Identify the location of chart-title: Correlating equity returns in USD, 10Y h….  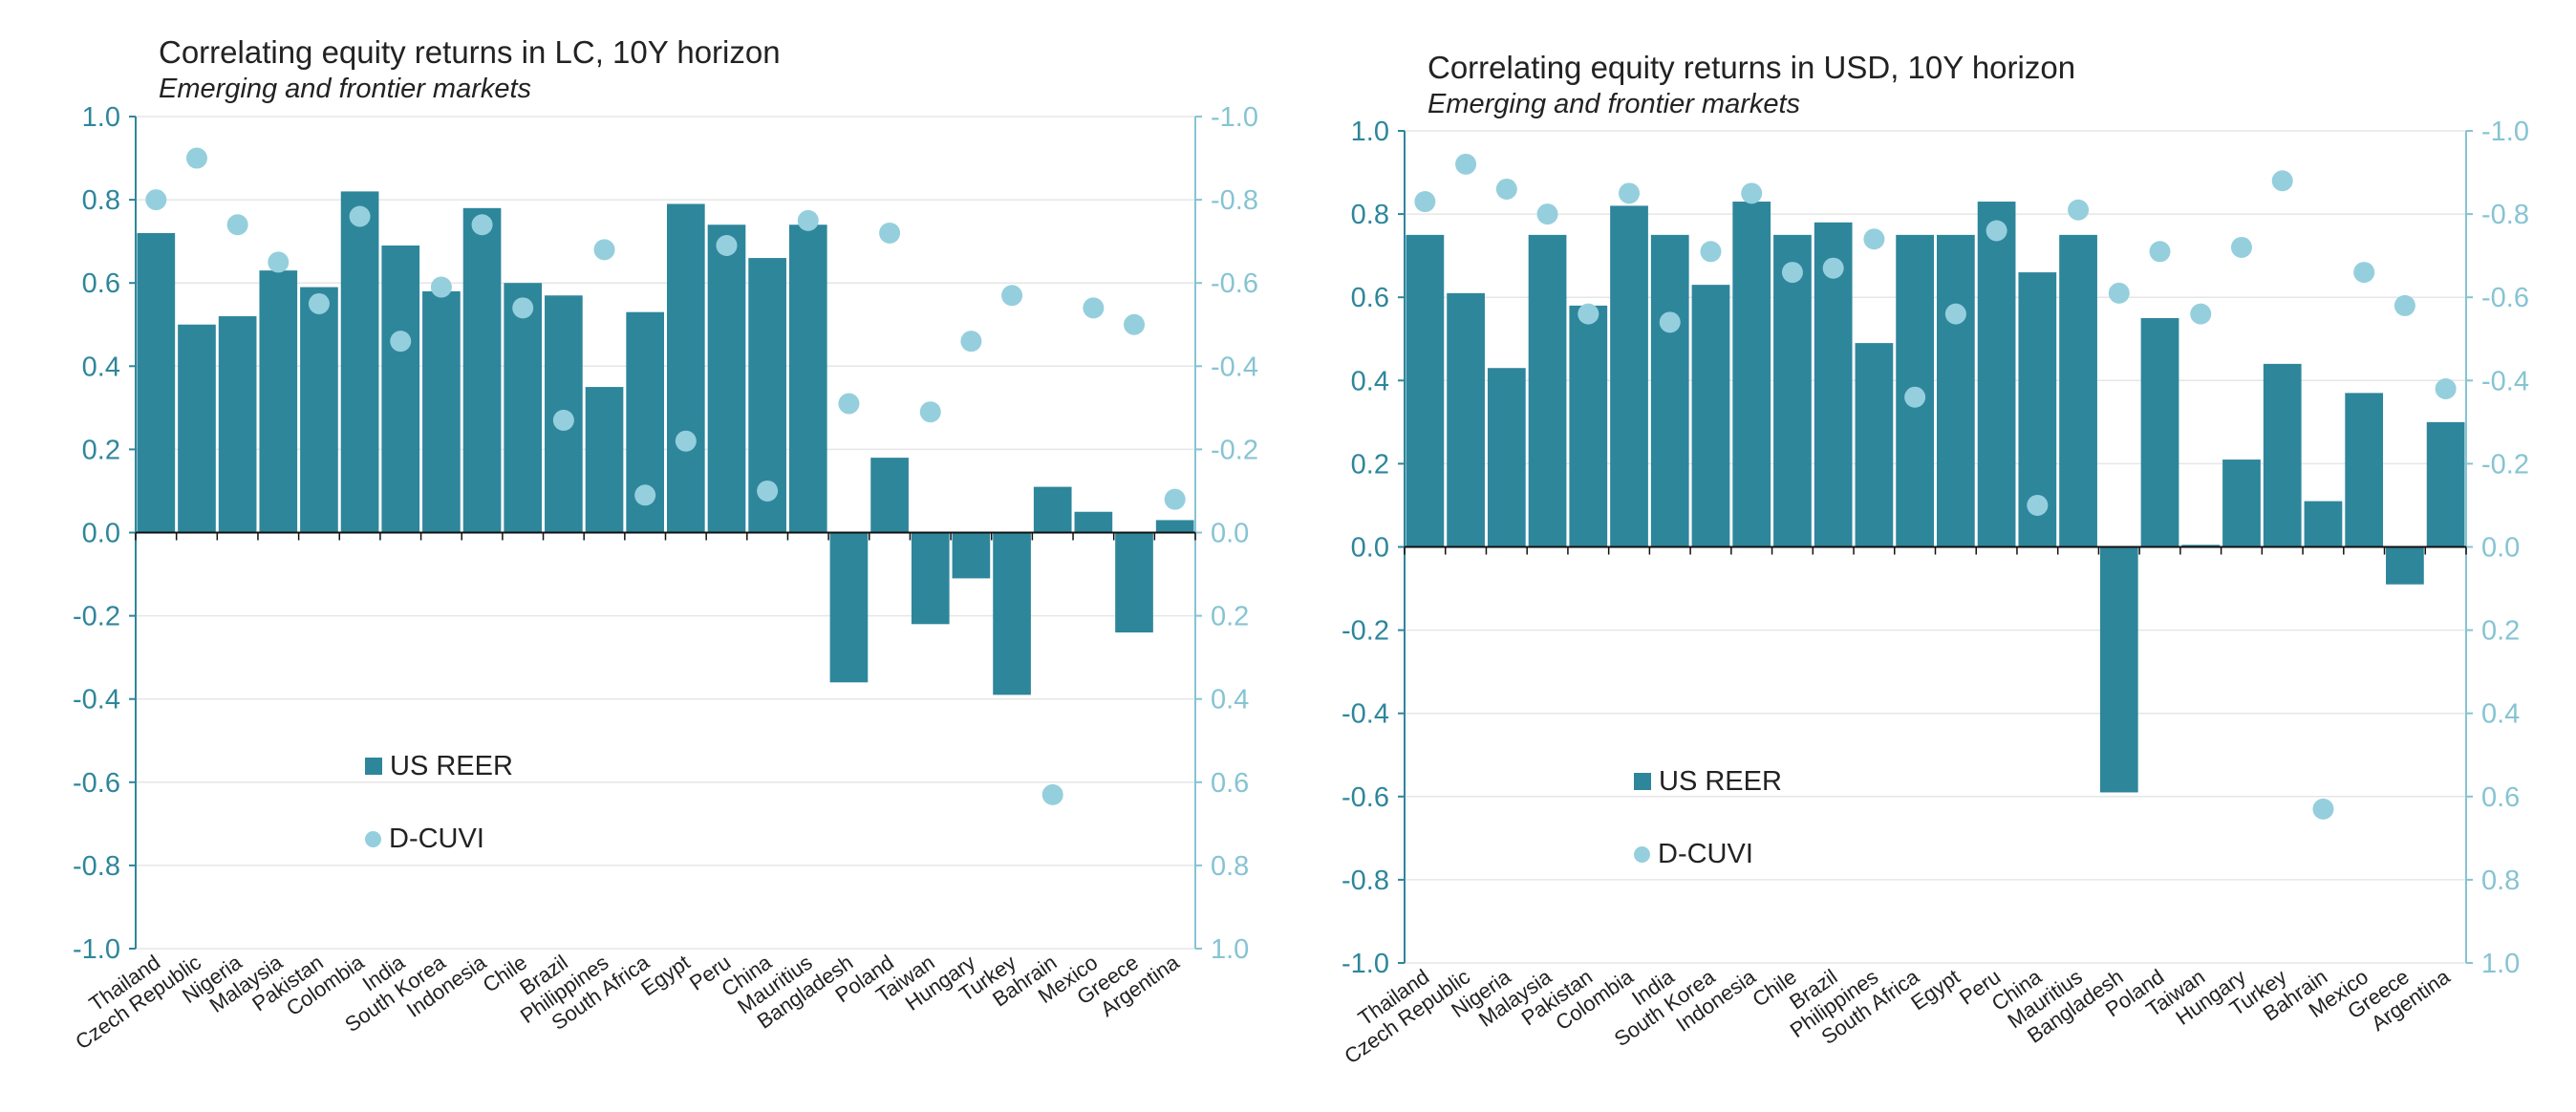
(1752, 67).